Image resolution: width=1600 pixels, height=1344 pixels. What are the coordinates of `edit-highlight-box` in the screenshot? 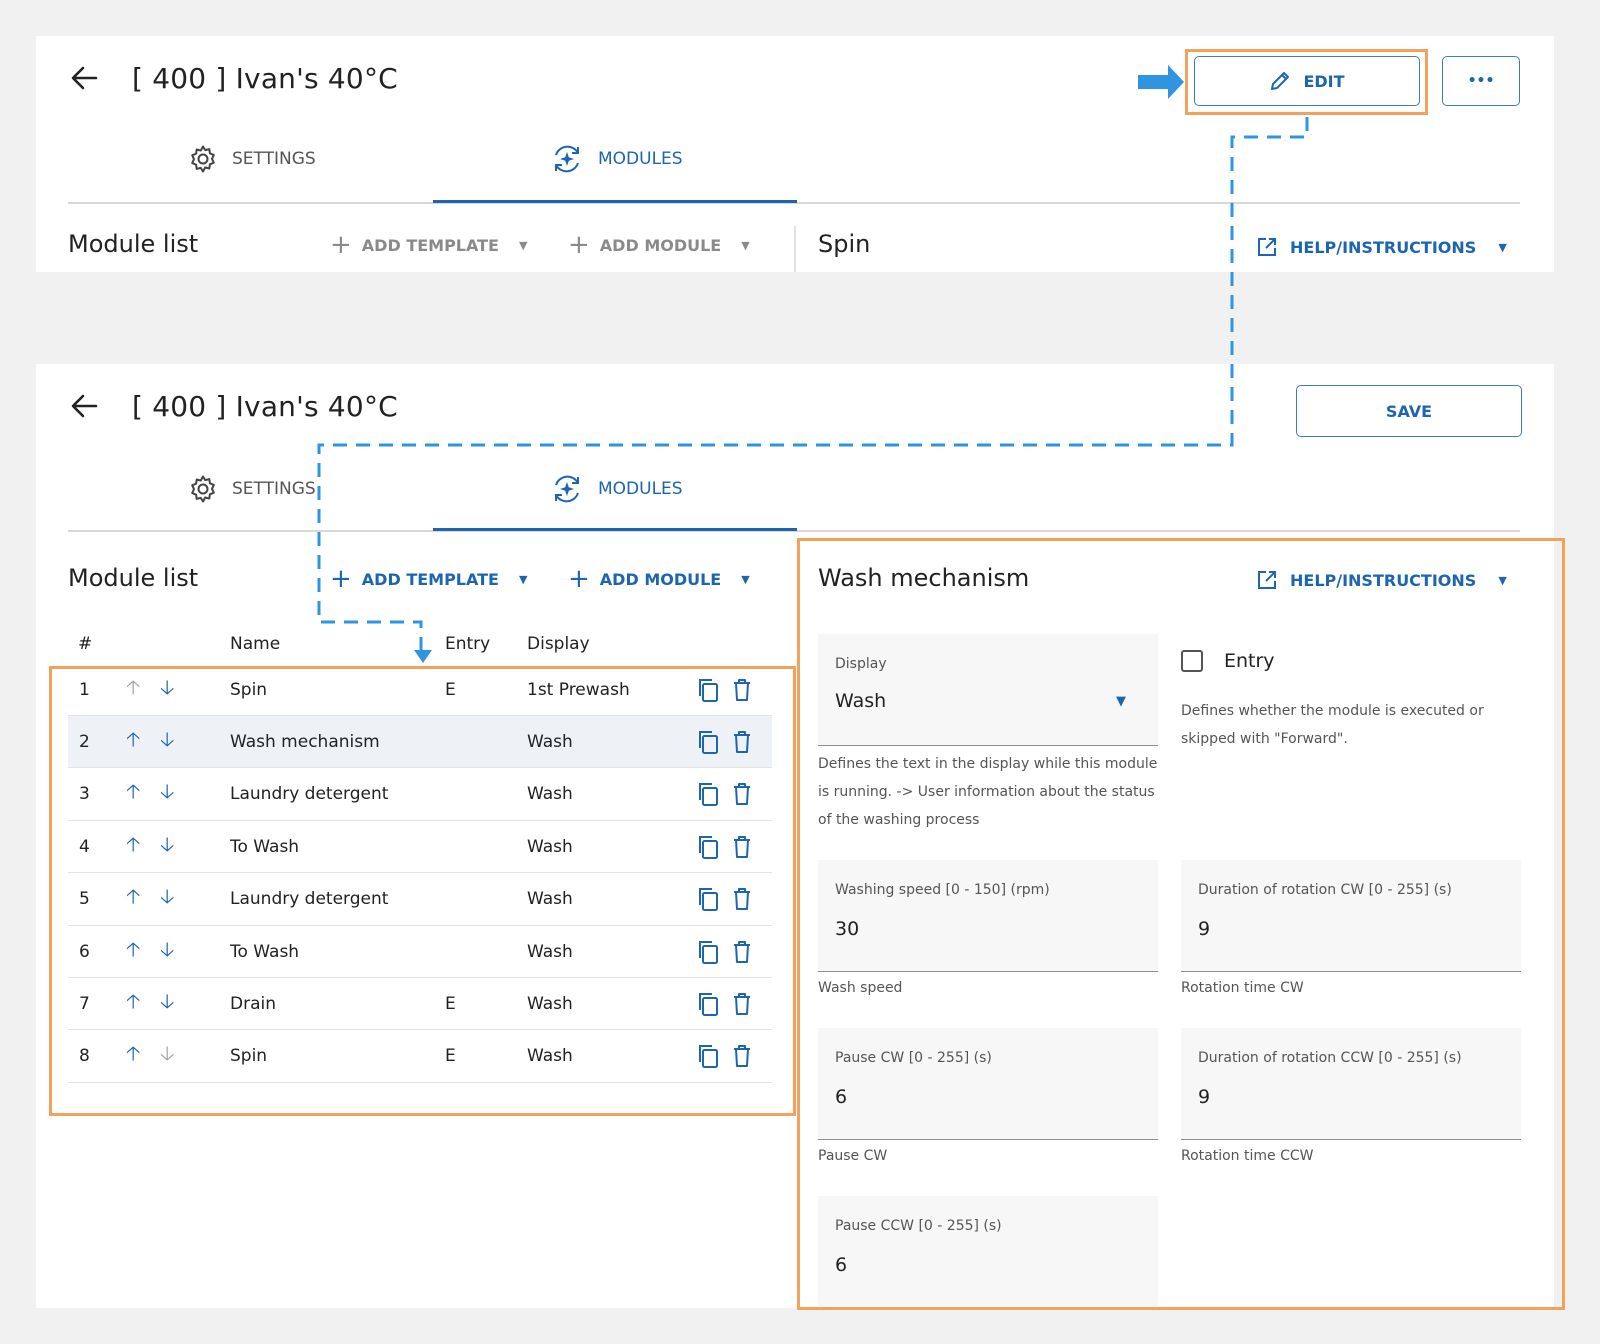 It's located at (1306, 82).